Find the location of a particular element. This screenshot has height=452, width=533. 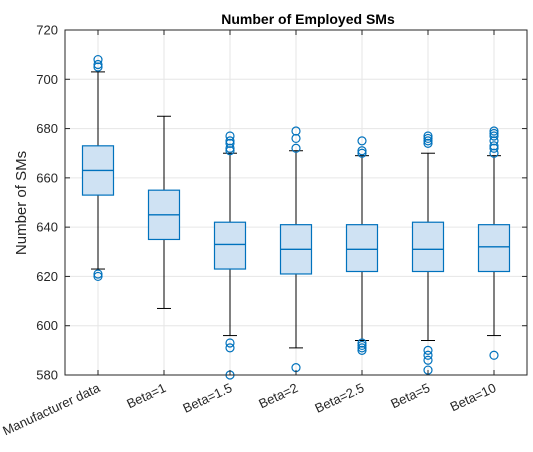

y-tick-label: 680 is located at coordinates (47, 128).